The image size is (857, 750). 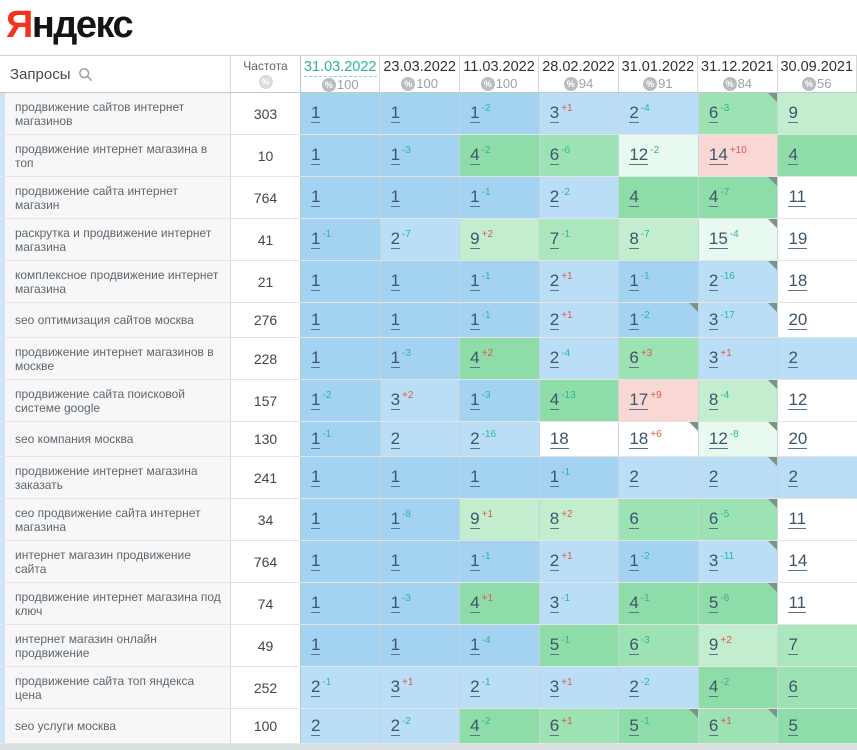 What do you see at coordinates (718, 239) in the screenshot?
I see `position-link: 15` at bounding box center [718, 239].